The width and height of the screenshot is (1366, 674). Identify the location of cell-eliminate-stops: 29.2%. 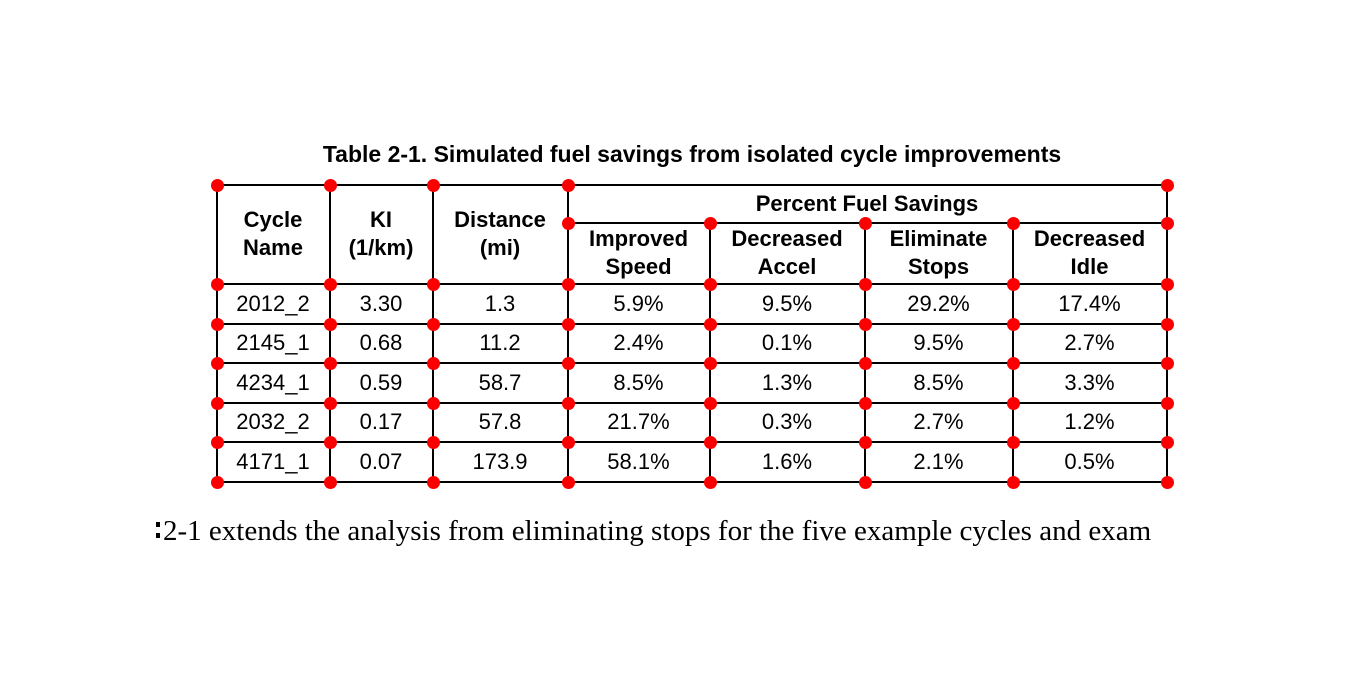
(938, 303).